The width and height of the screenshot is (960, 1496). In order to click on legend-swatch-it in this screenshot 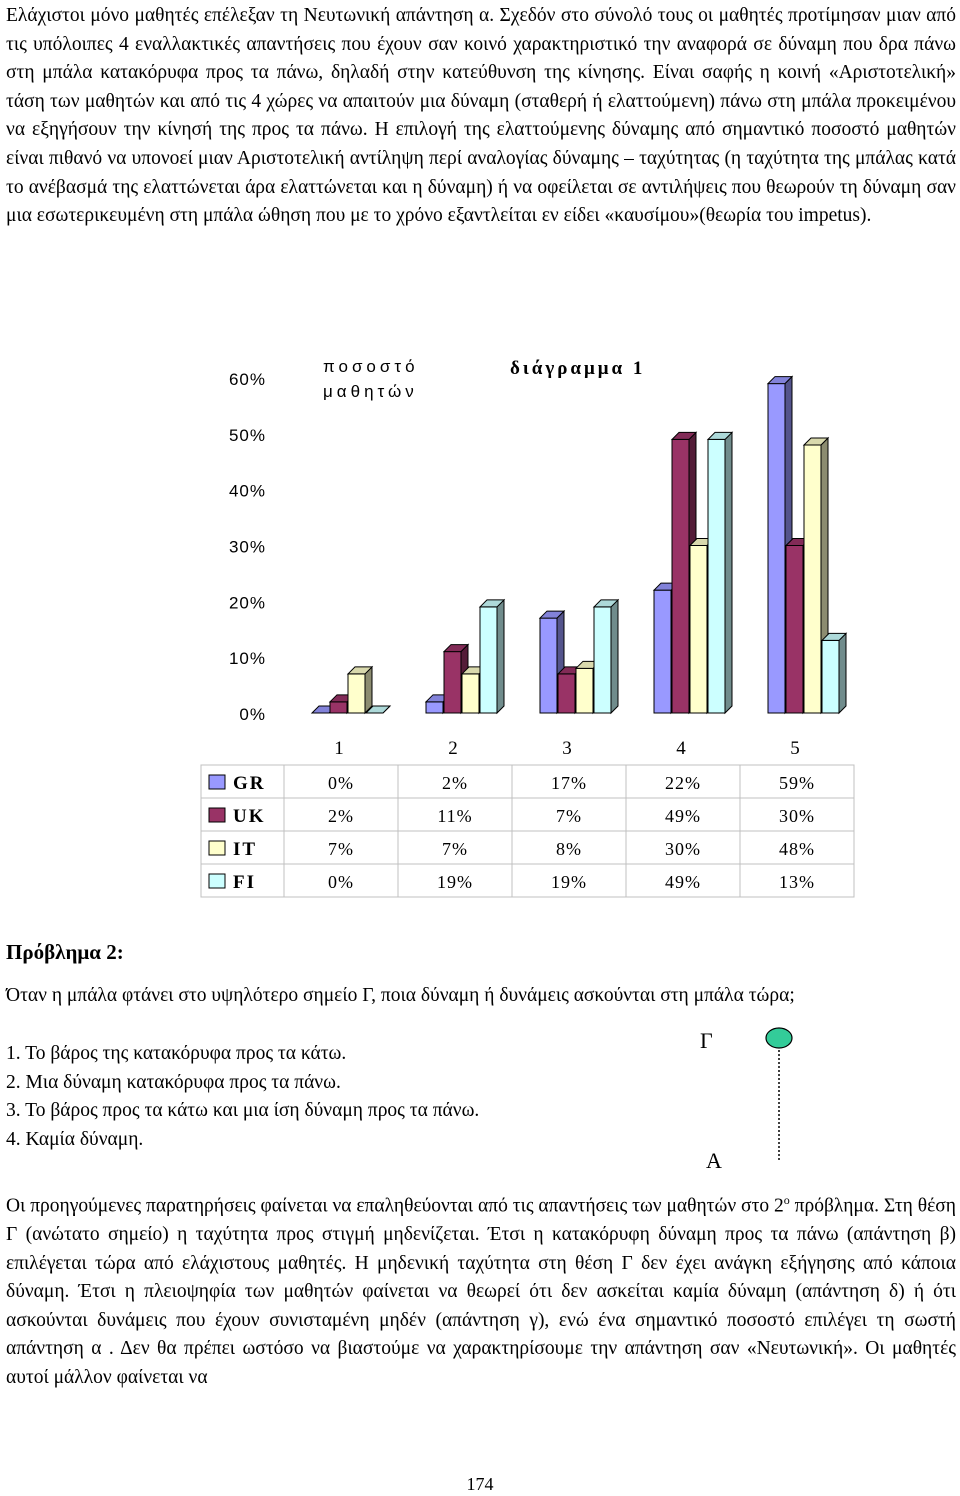, I will do `click(217, 848)`.